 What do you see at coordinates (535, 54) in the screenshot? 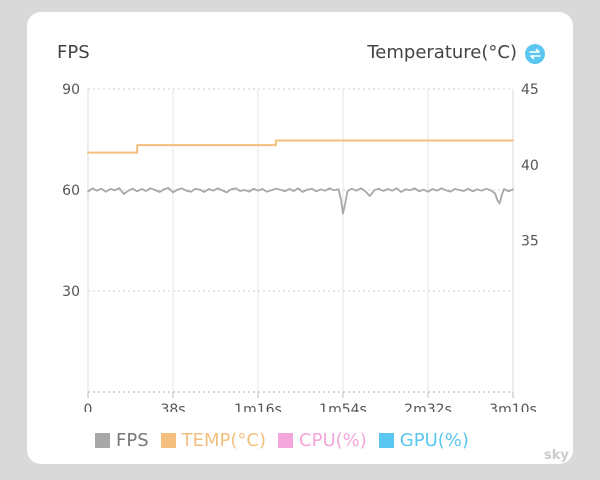
I see `swap-icon` at bounding box center [535, 54].